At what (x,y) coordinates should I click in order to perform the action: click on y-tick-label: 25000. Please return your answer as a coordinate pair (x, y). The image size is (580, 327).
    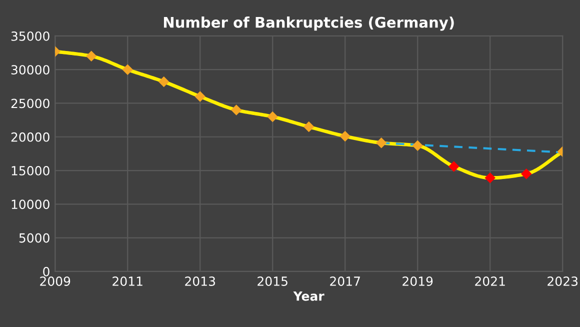
    Looking at the image, I should click on (30, 103).